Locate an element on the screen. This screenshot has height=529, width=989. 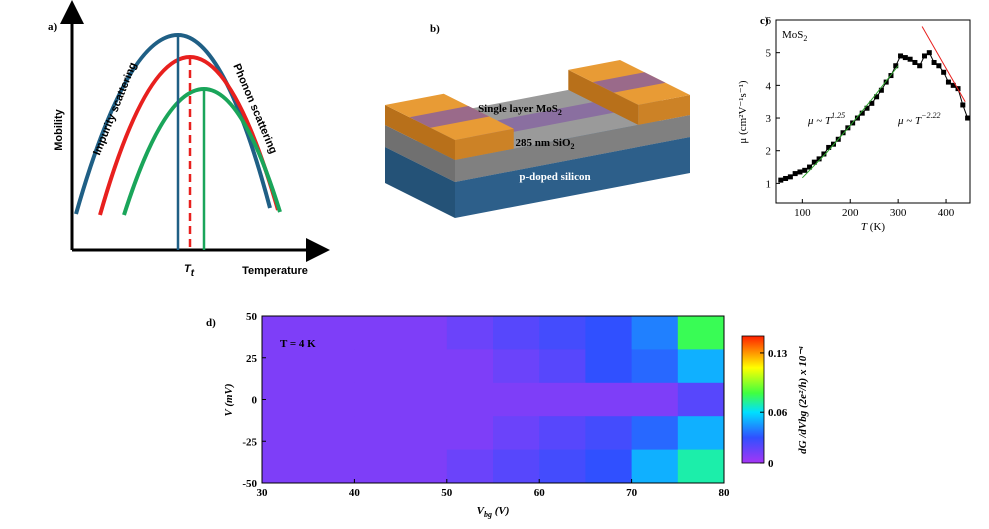
annotation: T = 4 K is located at coordinates (298, 344).